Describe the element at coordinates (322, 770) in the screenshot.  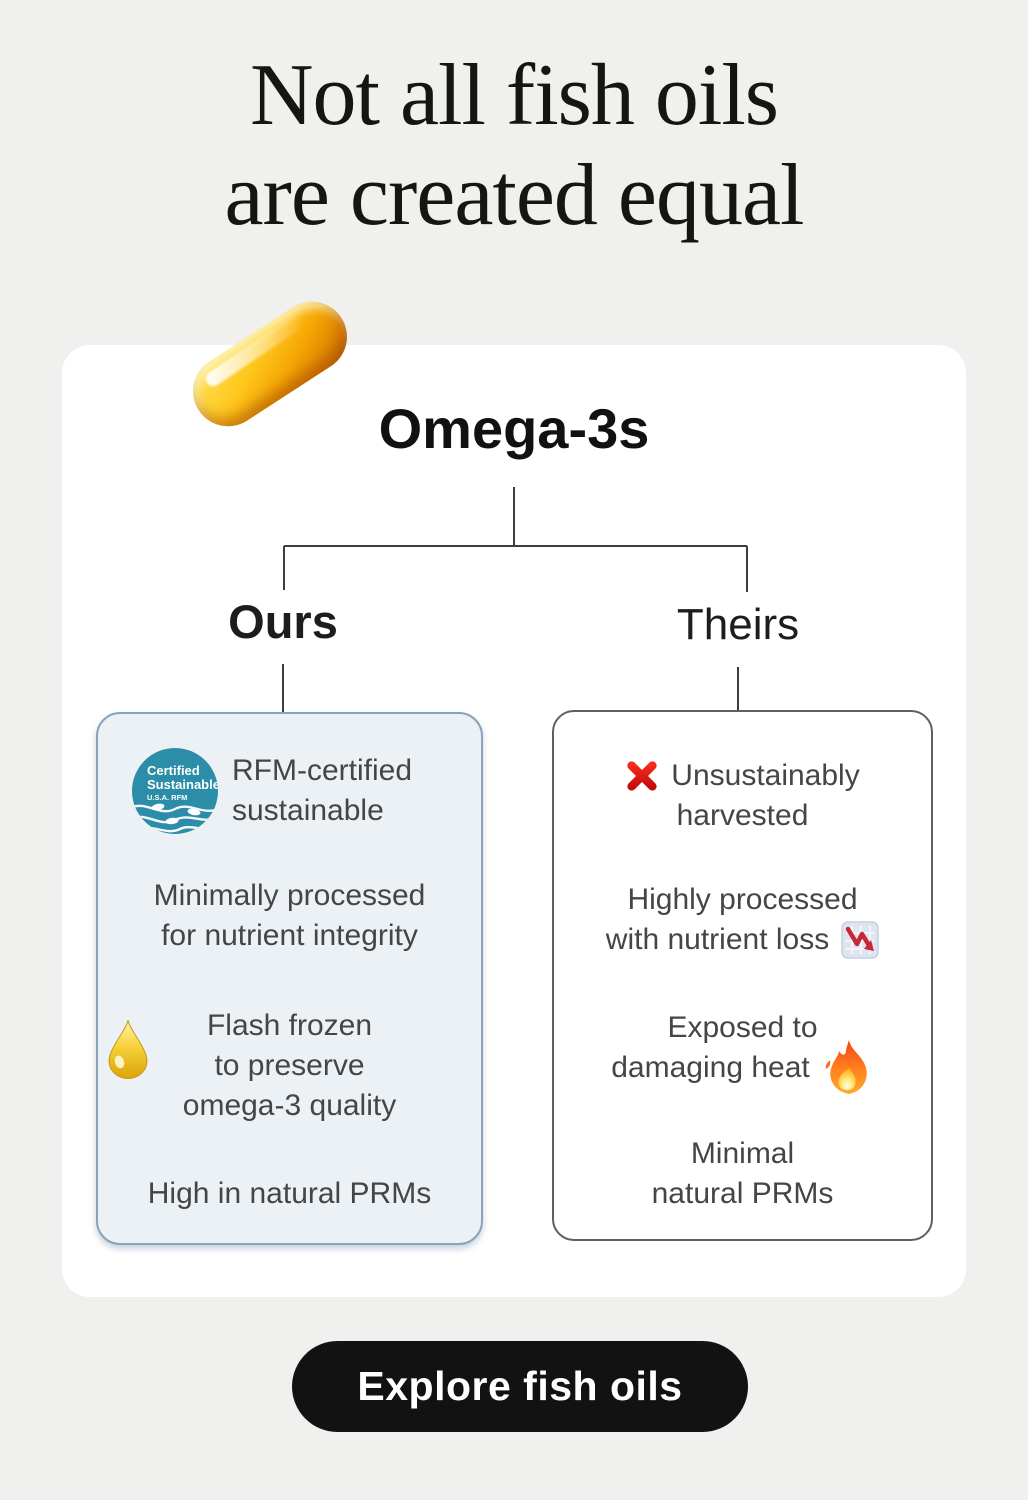
I see `ours-item-text: RFM-certified` at that location.